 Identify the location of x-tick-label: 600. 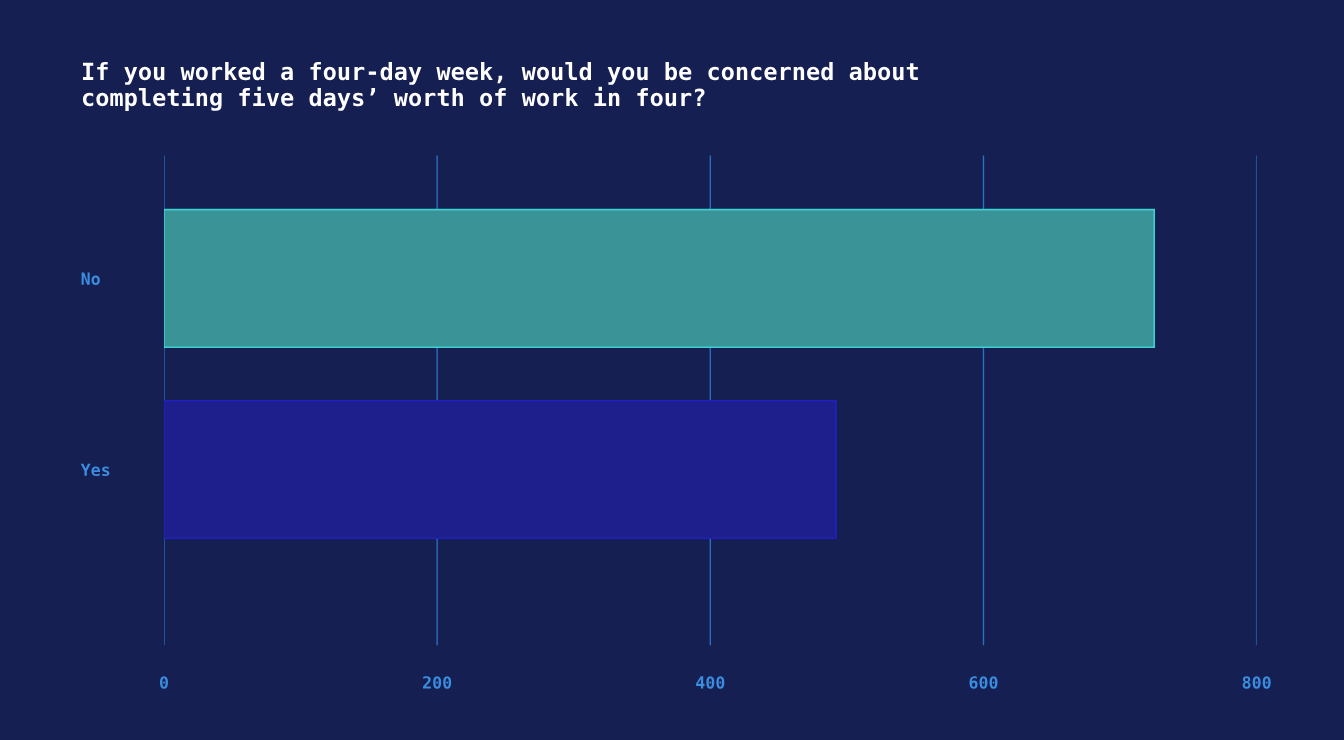
(983, 682).